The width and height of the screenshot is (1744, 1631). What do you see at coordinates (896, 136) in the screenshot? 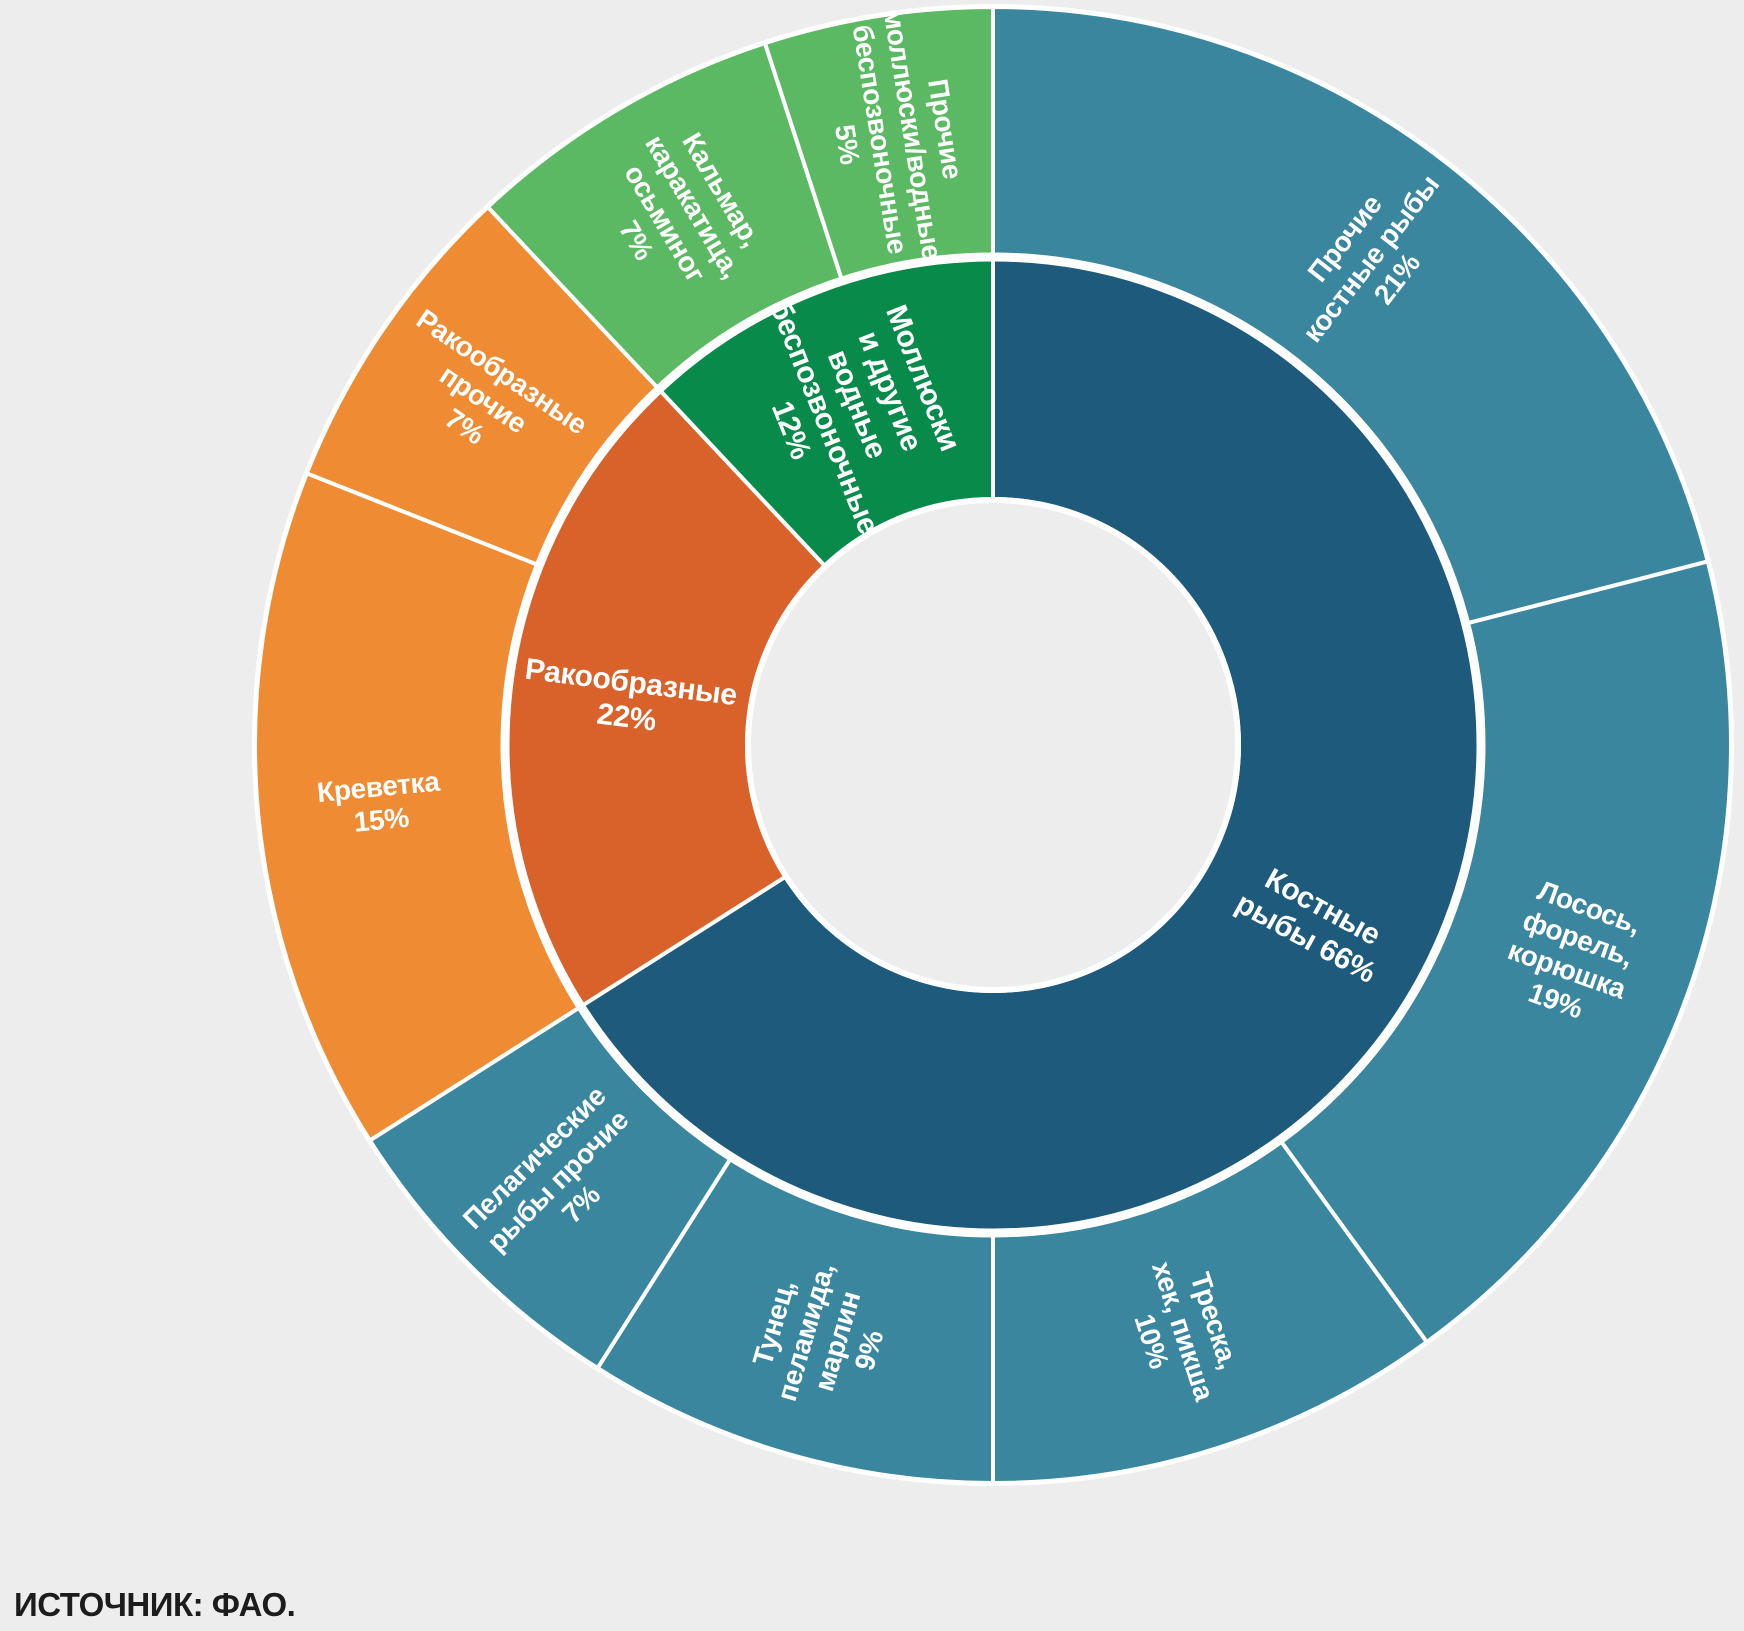
I see `slice-label-outer-8: Прочиемоллюски/водныебеспозвоночные5%` at bounding box center [896, 136].